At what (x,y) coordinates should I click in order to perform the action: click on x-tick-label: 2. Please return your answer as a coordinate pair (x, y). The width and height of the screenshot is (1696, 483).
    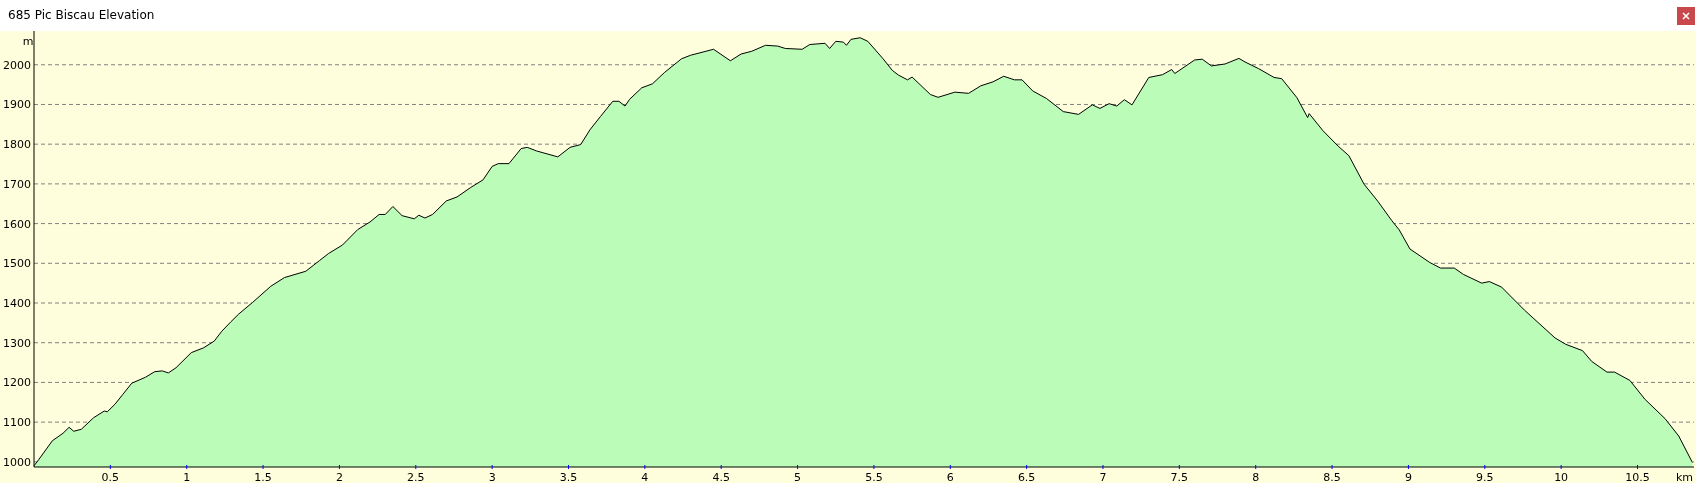
    Looking at the image, I should click on (339, 477).